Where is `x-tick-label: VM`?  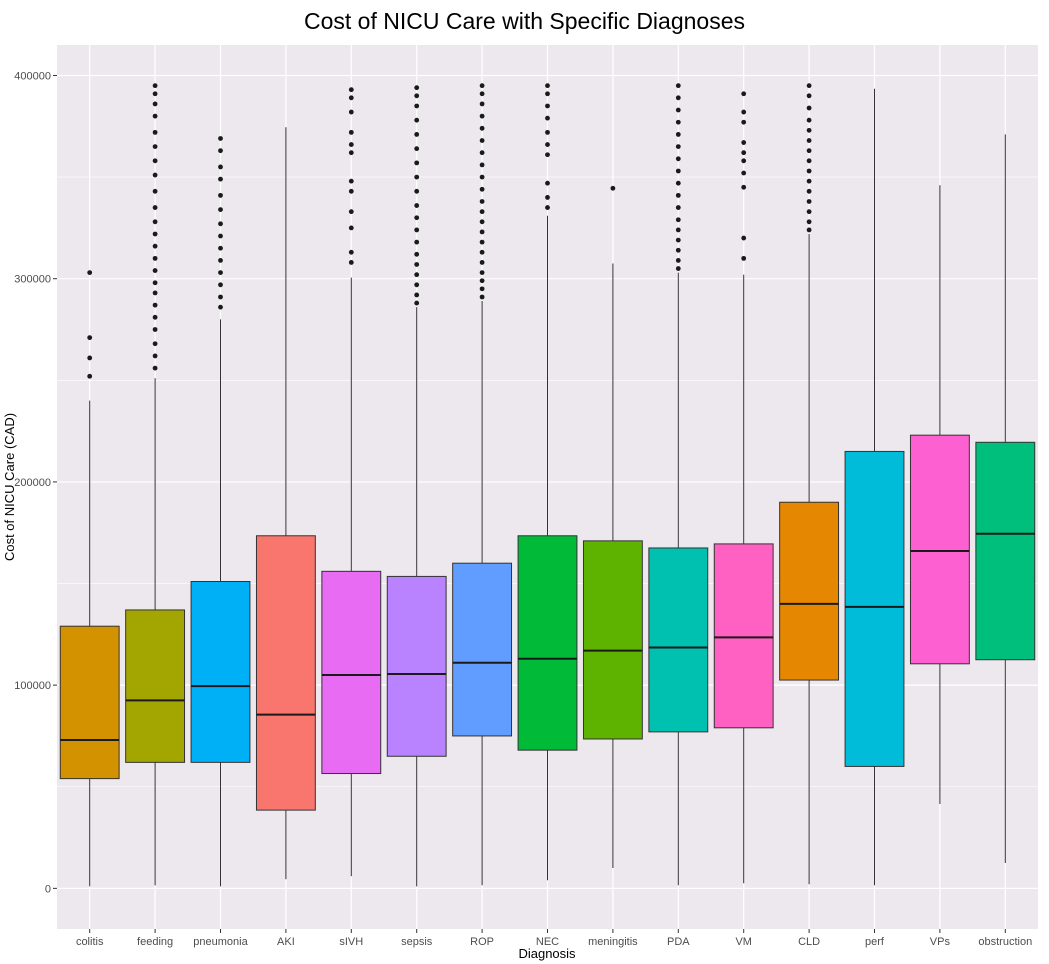 x-tick-label: VM is located at coordinates (743, 942).